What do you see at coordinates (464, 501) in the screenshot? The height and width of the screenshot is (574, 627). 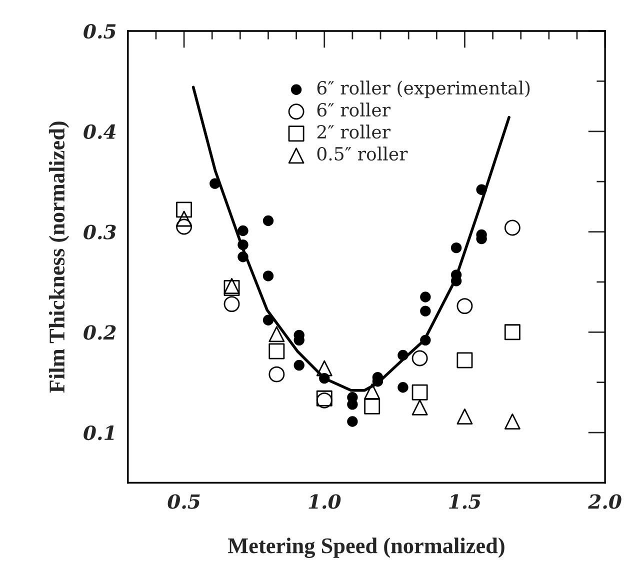 I see `x-tick-label: 1.5` at bounding box center [464, 501].